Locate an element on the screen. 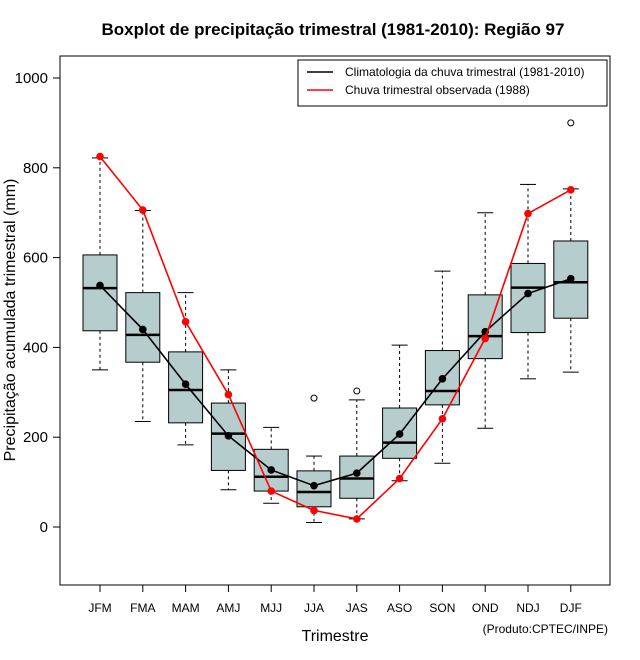  x-tick-label: DJF is located at coordinates (571, 608).